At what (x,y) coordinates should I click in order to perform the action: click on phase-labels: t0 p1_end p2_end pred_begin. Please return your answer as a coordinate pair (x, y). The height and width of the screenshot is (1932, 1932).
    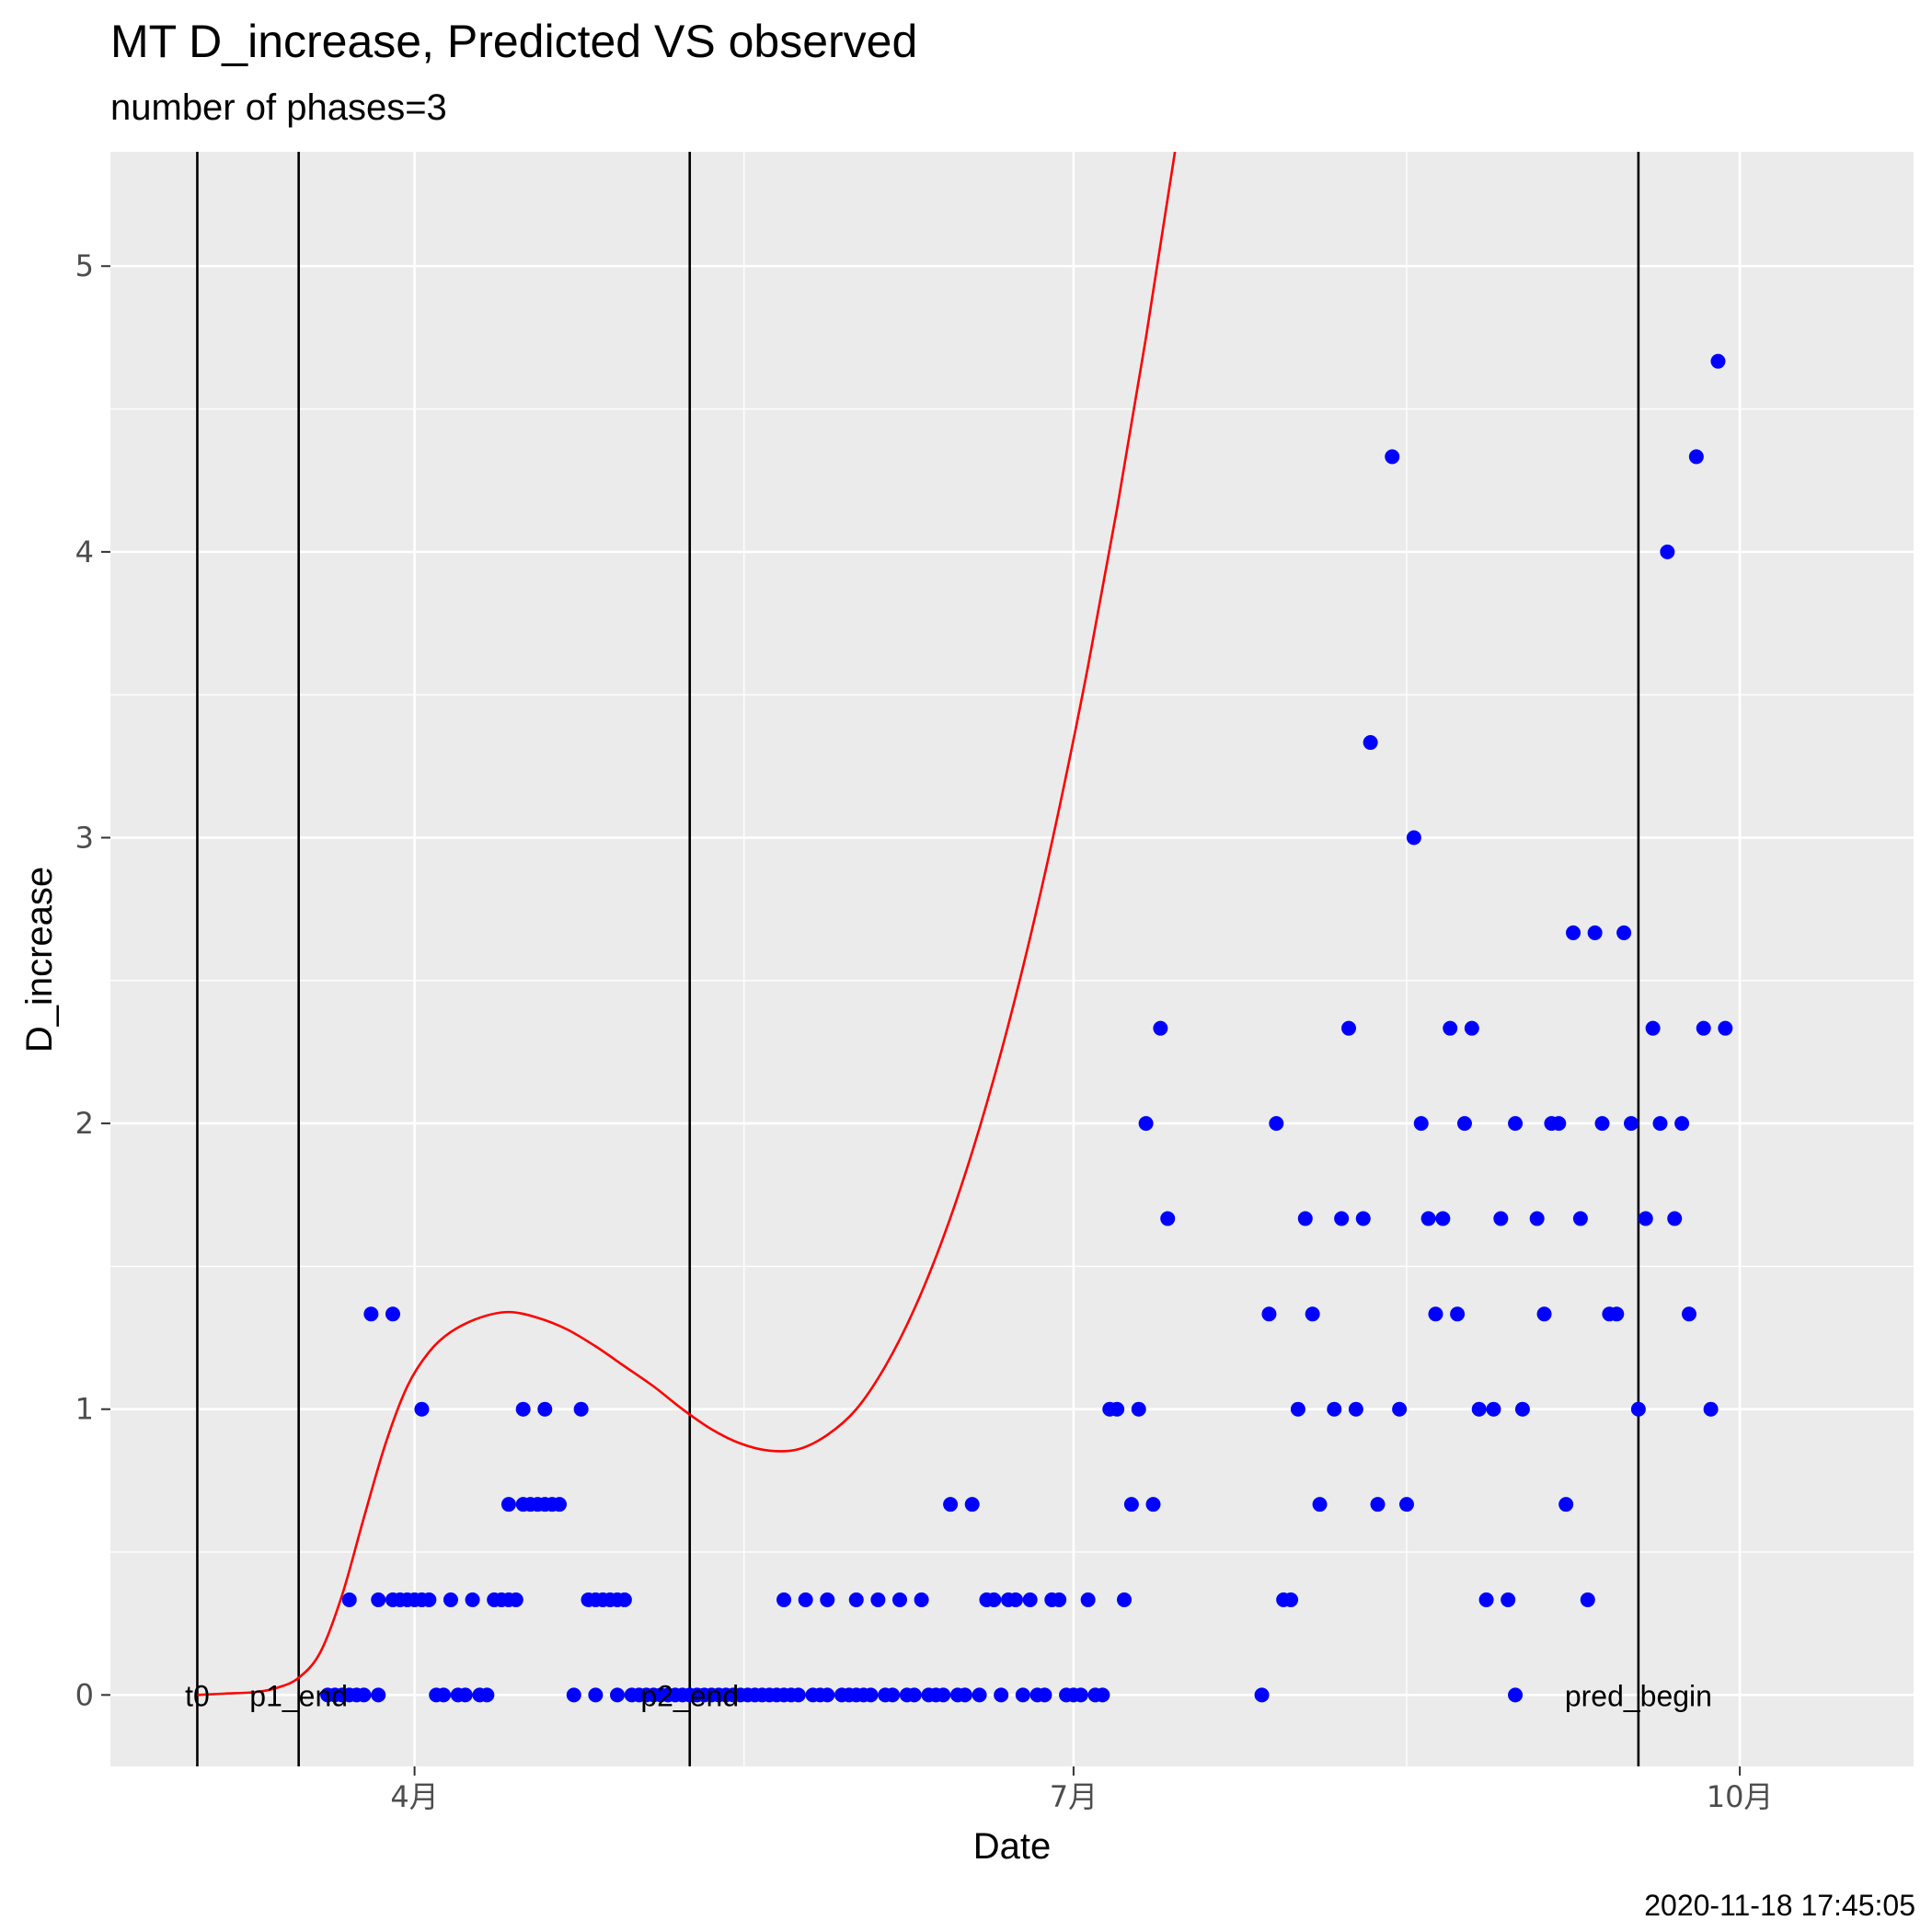
    Looking at the image, I should click on (949, 1695).